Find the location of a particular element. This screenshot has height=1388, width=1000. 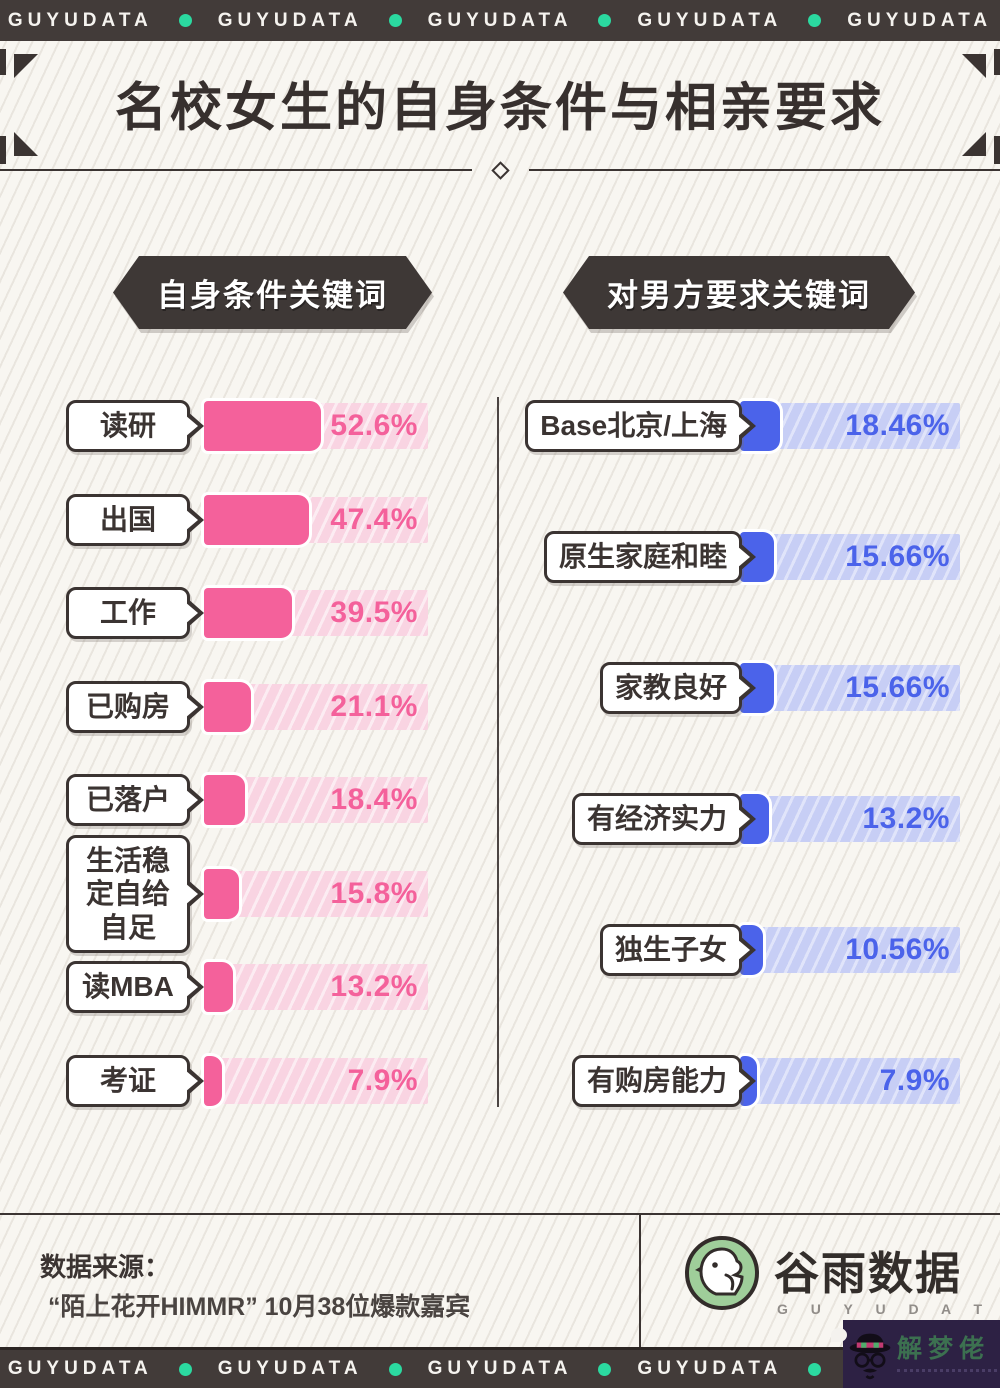

bar-track: 15.8% is located at coordinates (316, 894).